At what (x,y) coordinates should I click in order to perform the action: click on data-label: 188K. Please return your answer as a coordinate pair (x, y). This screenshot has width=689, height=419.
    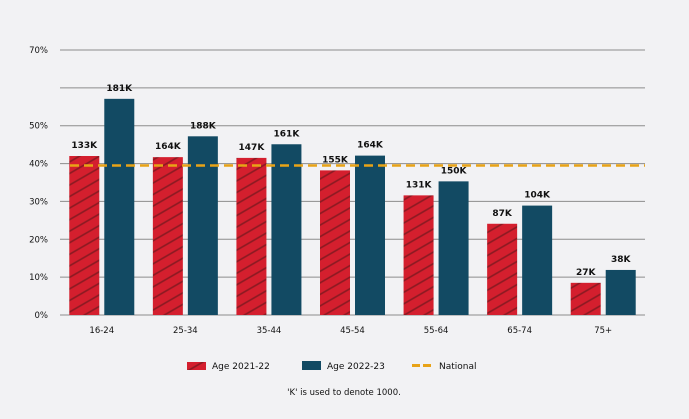
    Looking at the image, I should click on (203, 126).